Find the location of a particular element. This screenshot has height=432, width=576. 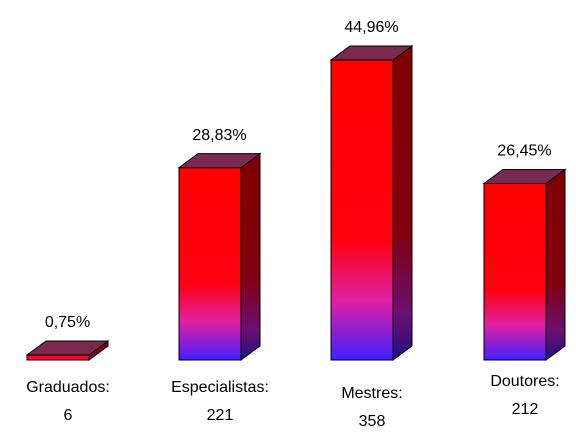

category-label: Mestres: is located at coordinates (371, 393).